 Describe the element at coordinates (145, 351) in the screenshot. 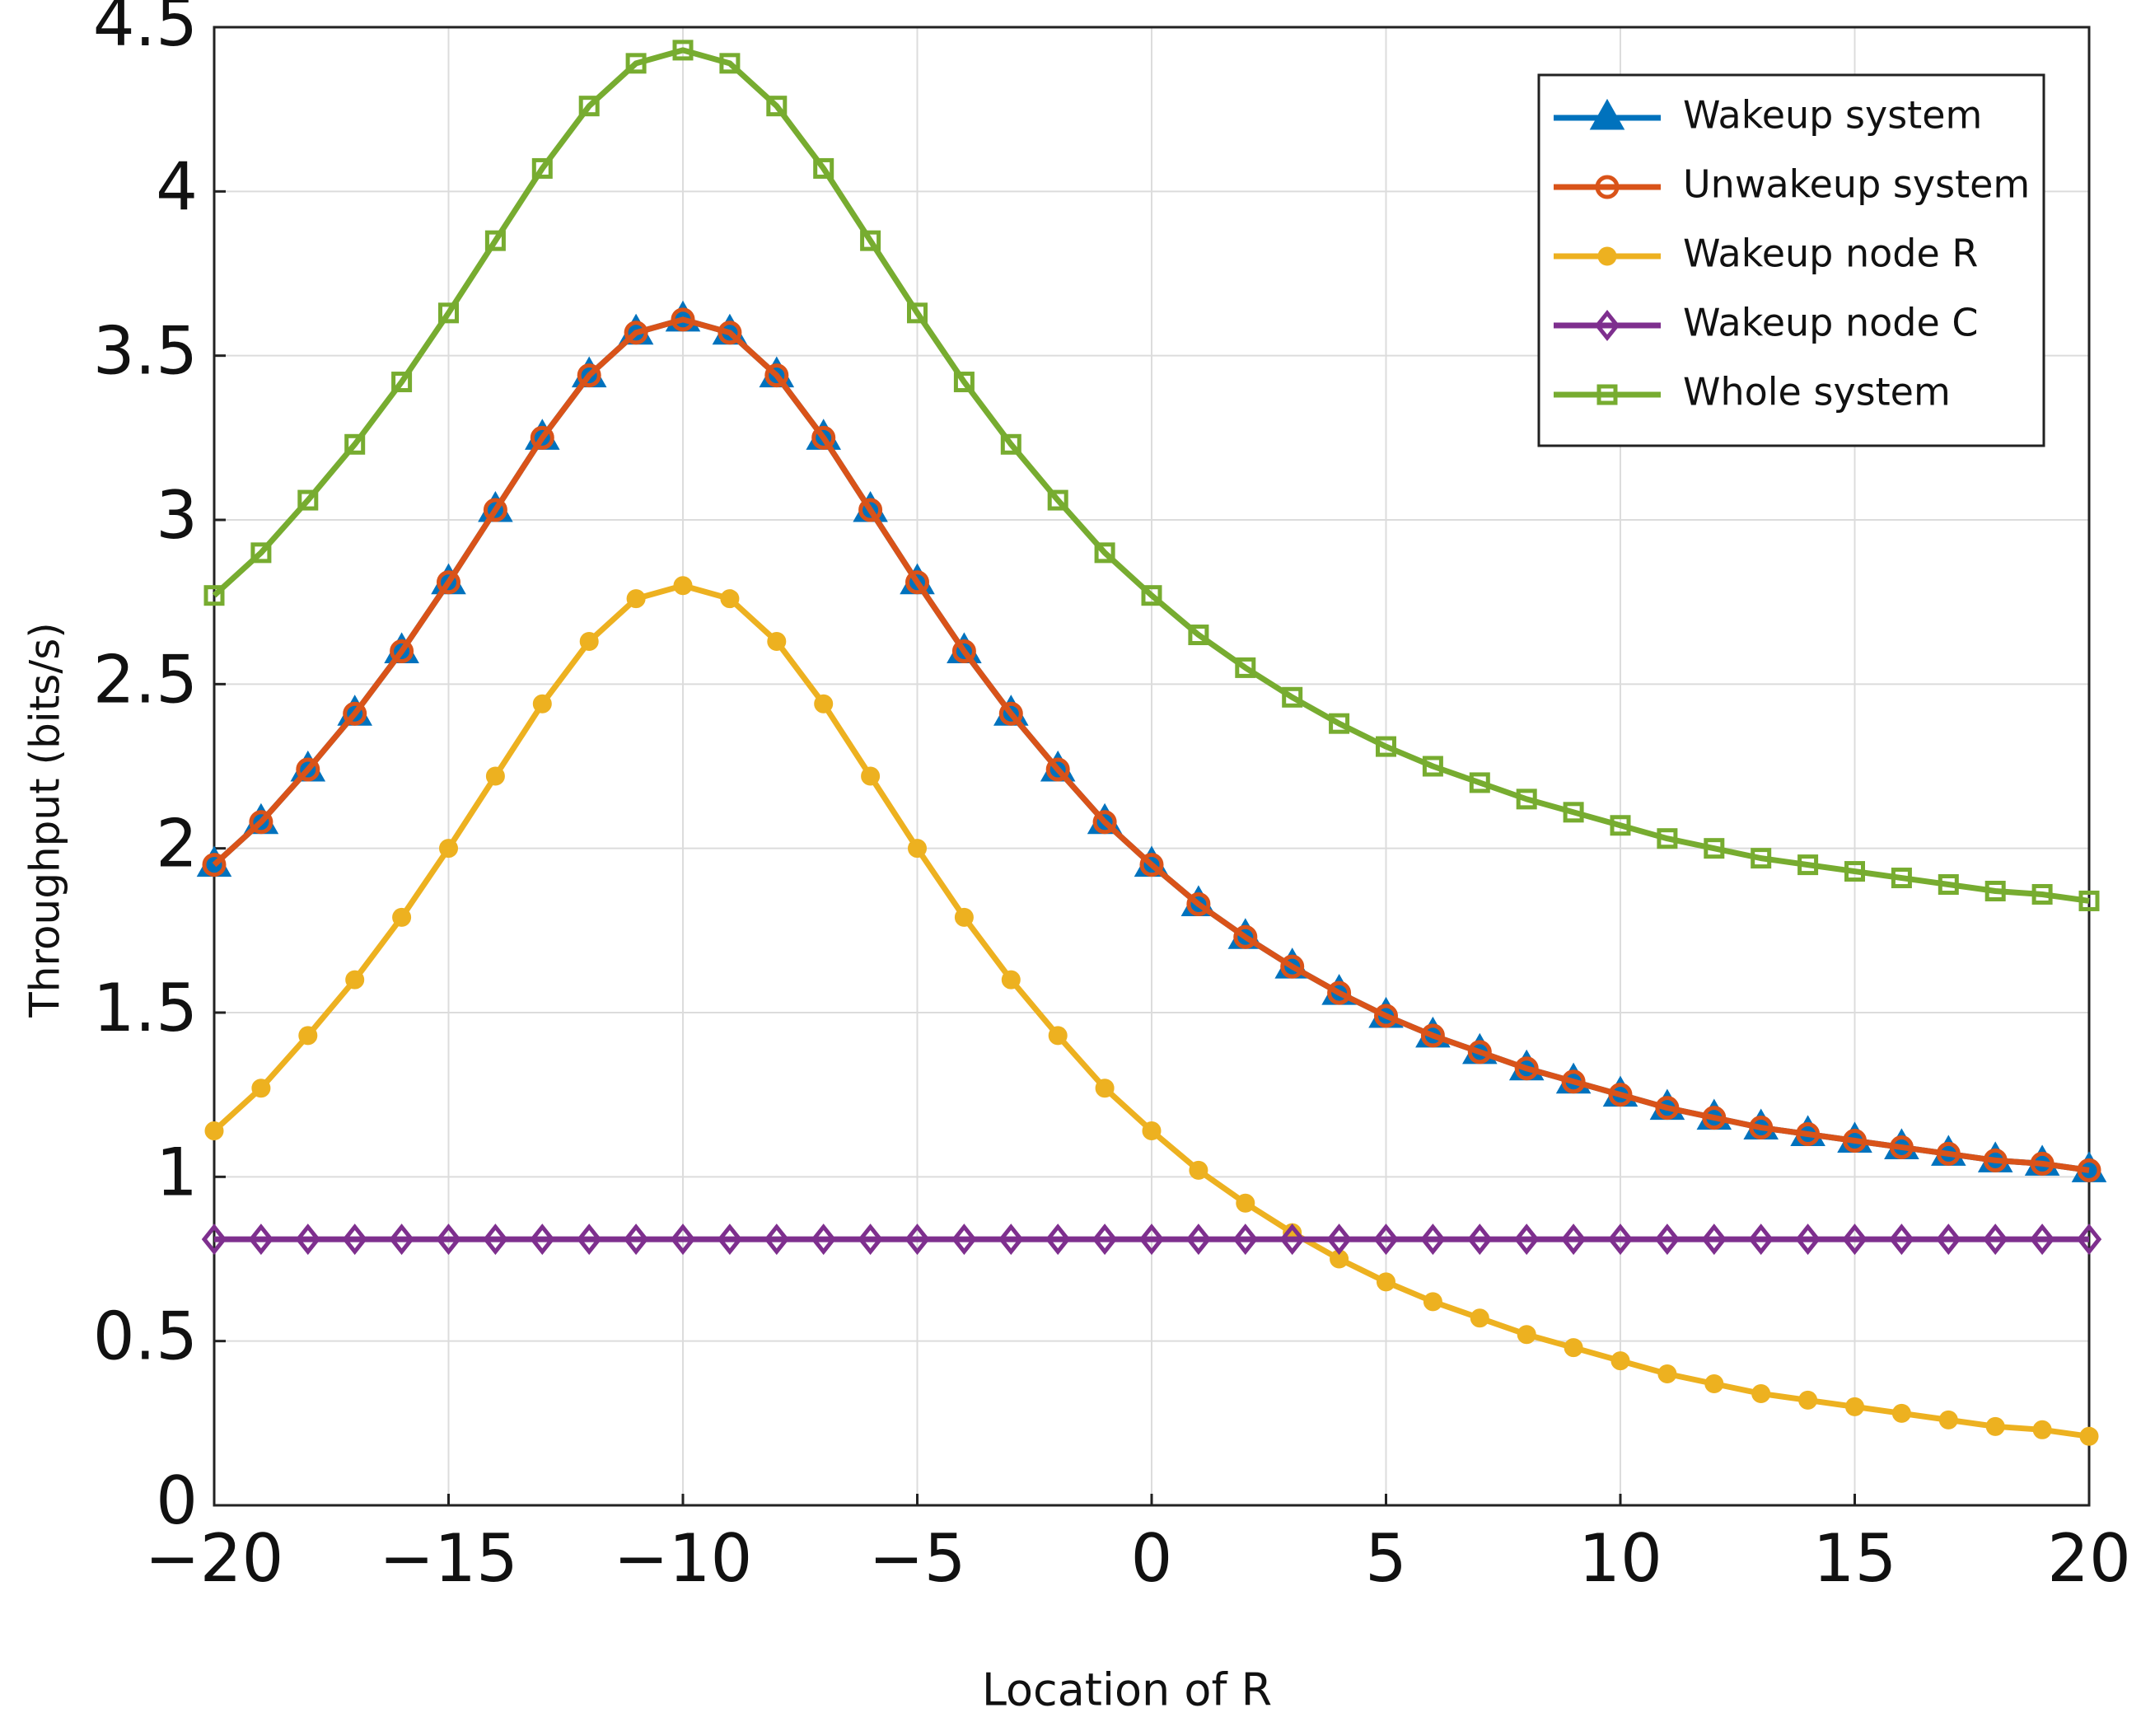

I see `y-tick-label: 3.5` at that location.